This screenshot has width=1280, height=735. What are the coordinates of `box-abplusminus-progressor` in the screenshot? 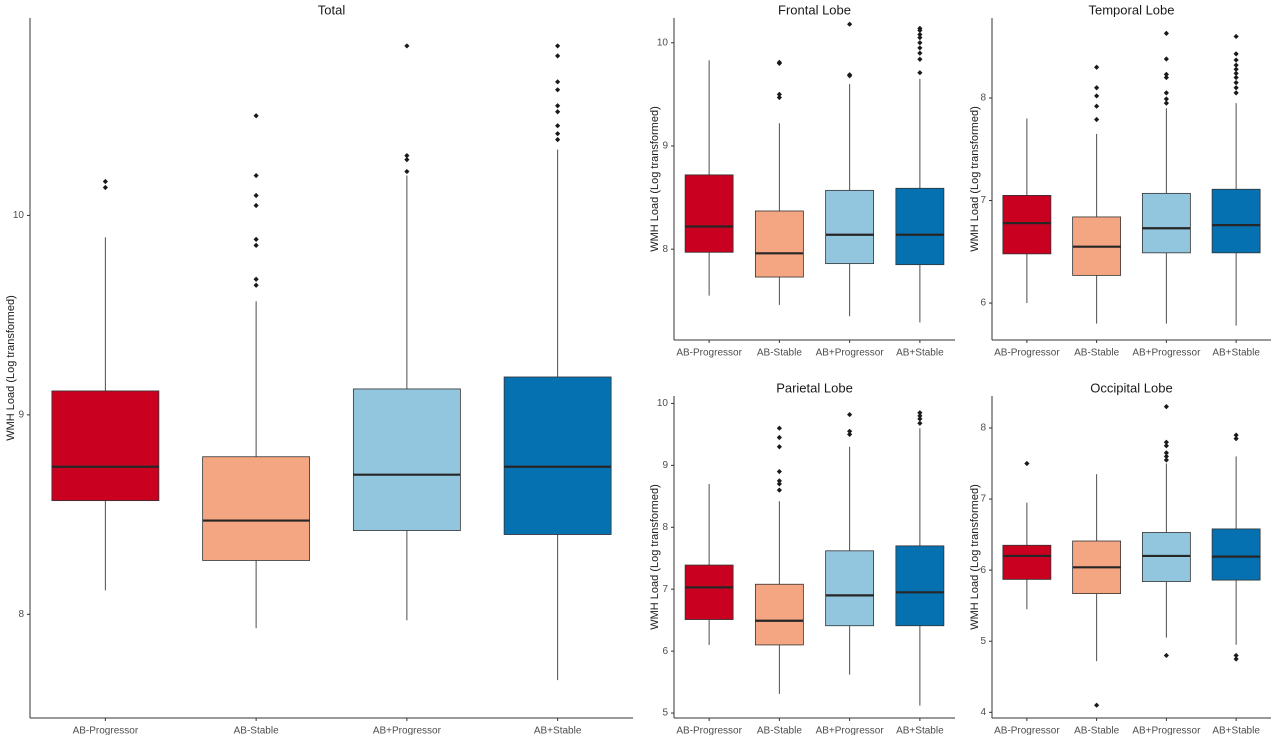 It's located at (850, 169).